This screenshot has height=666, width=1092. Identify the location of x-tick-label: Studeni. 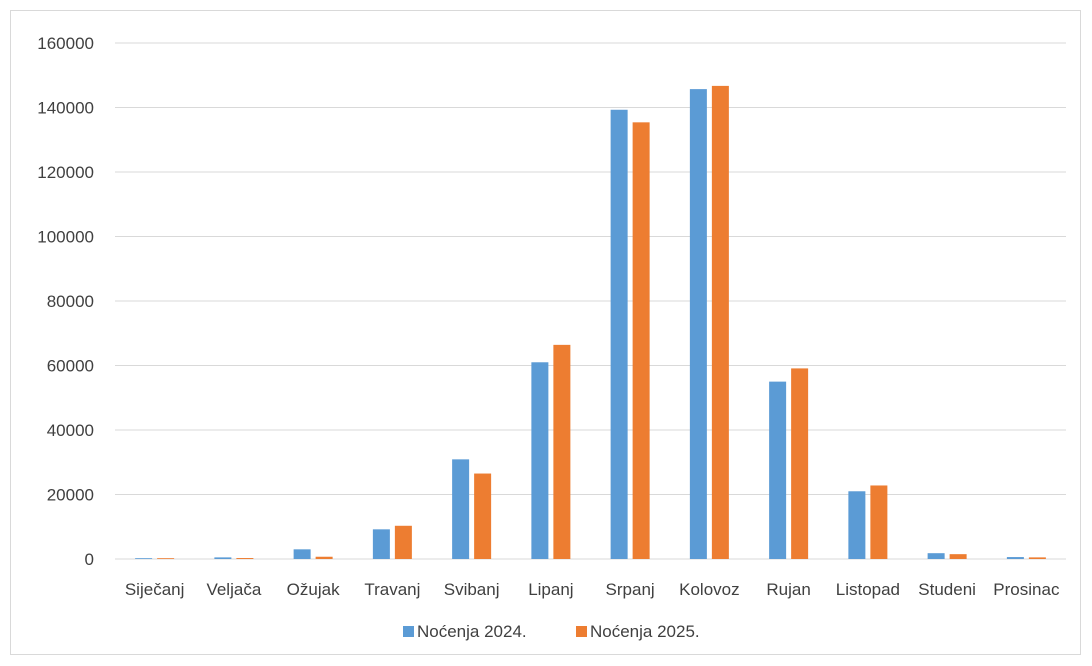
(947, 589).